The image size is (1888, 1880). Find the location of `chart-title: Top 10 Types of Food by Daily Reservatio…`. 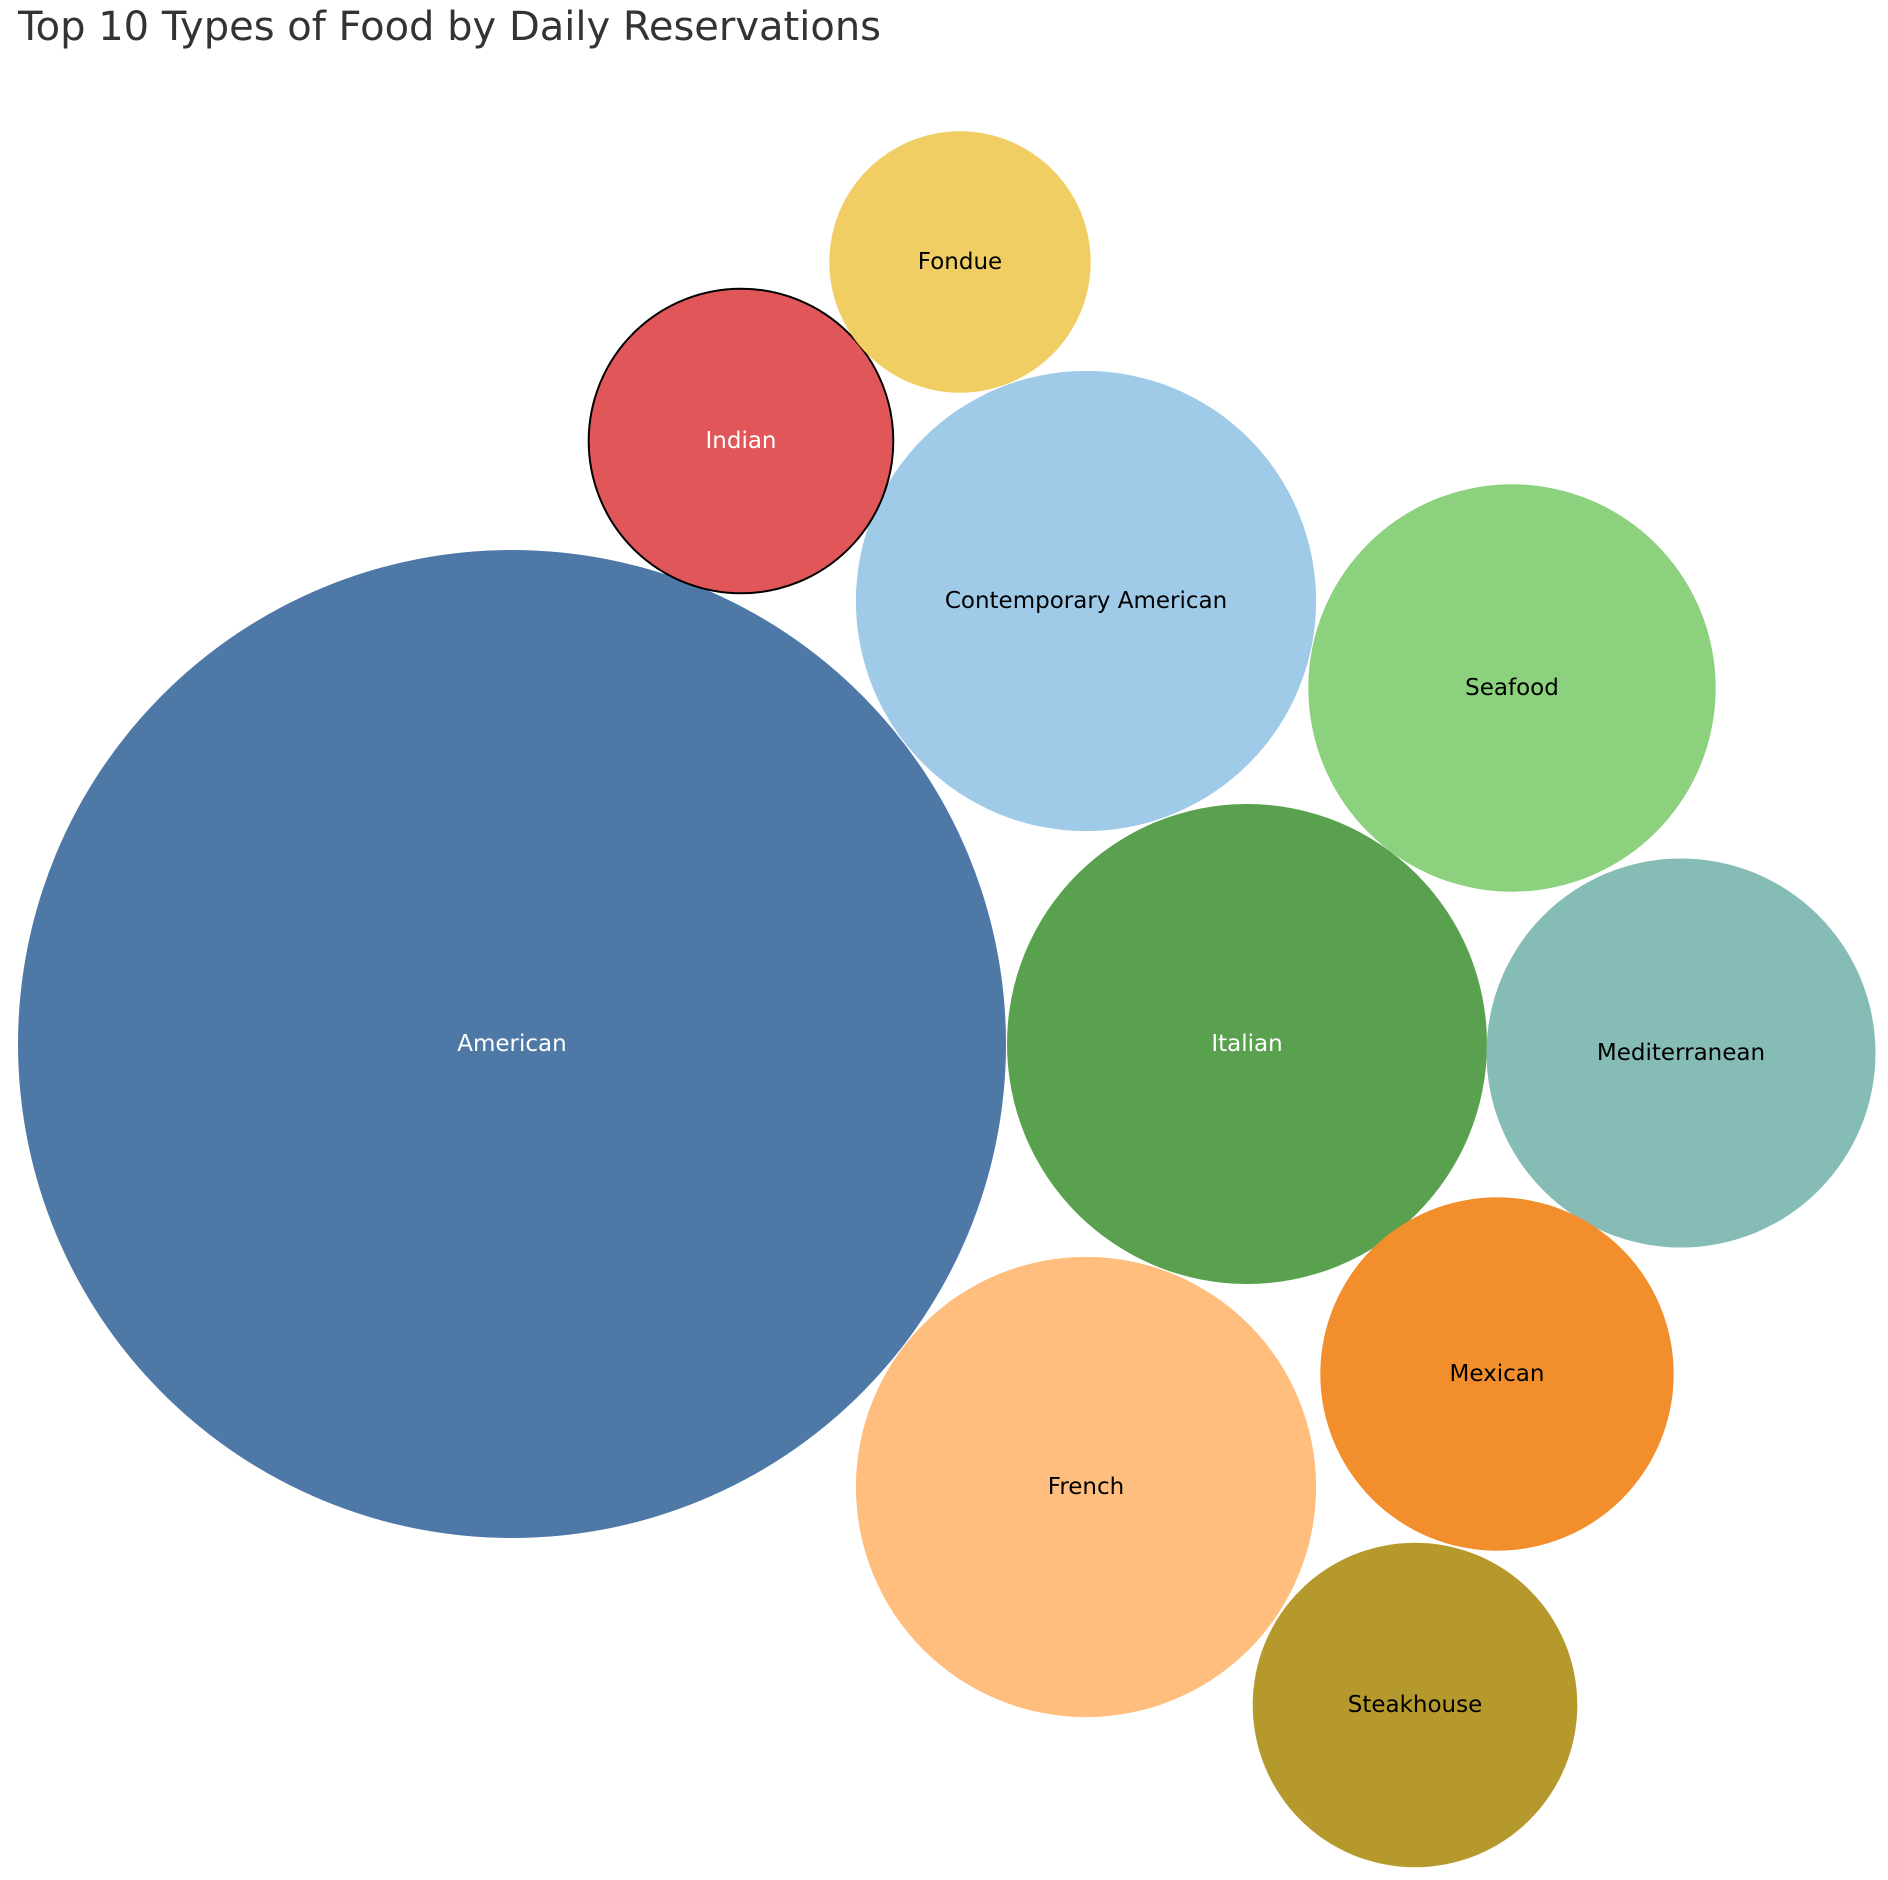

chart-title: Top 10 Types of Food by Daily Reservatio… is located at coordinates (450, 27).